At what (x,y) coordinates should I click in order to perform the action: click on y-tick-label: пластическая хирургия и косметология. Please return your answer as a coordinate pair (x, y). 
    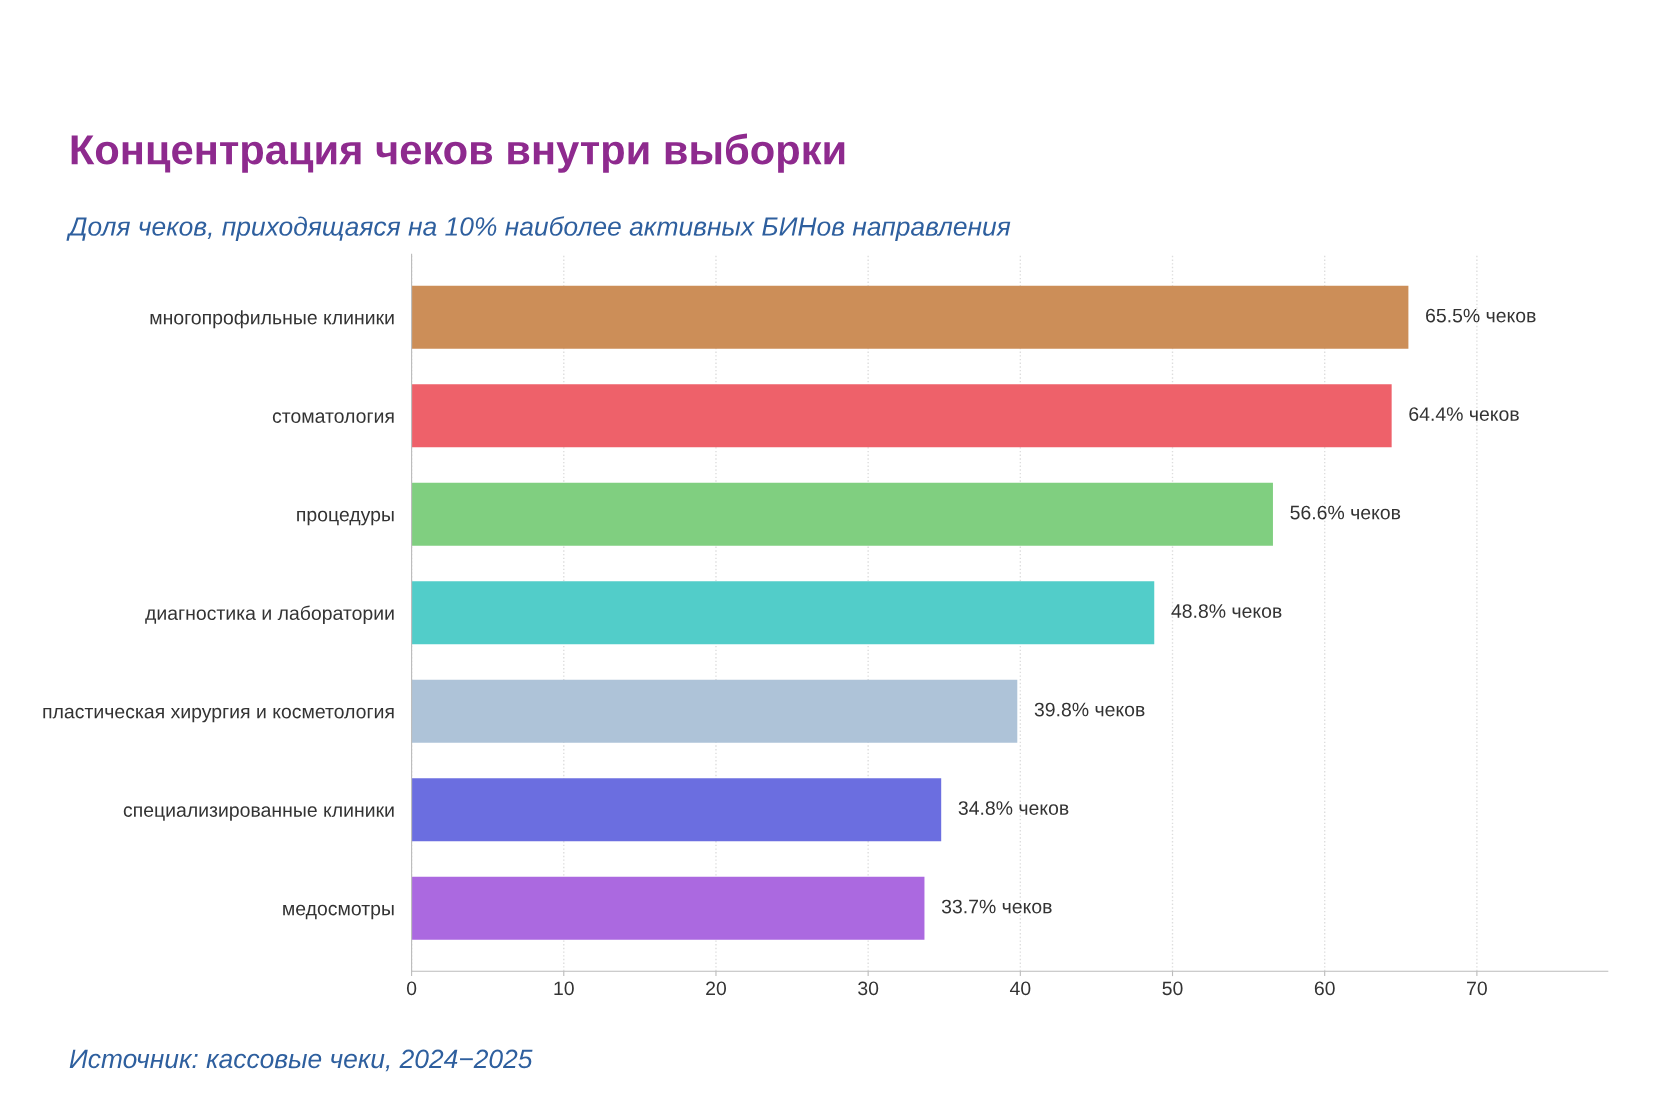
    Looking at the image, I should click on (218, 715).